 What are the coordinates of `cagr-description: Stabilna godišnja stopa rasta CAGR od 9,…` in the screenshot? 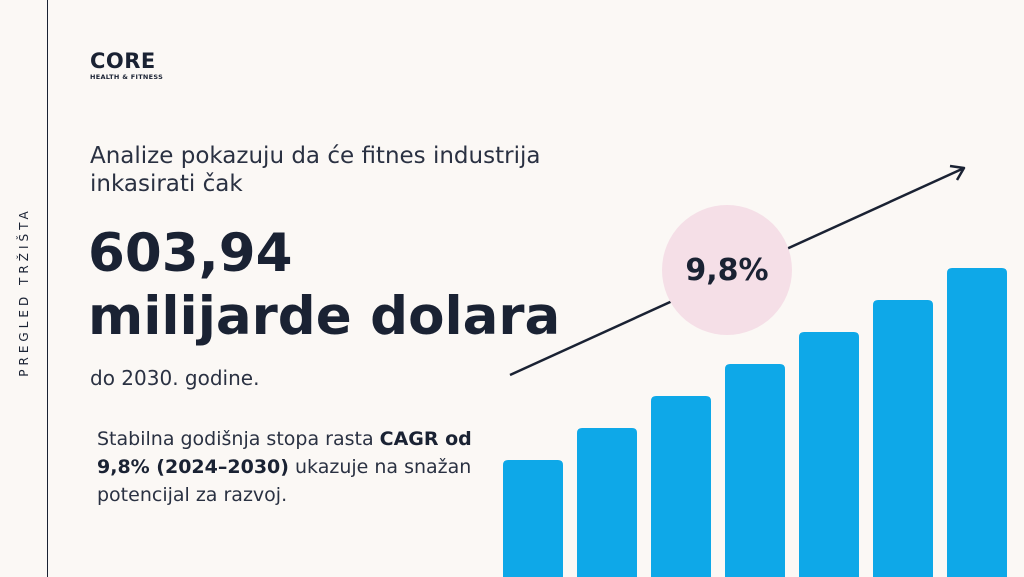 It's located at (287, 467).